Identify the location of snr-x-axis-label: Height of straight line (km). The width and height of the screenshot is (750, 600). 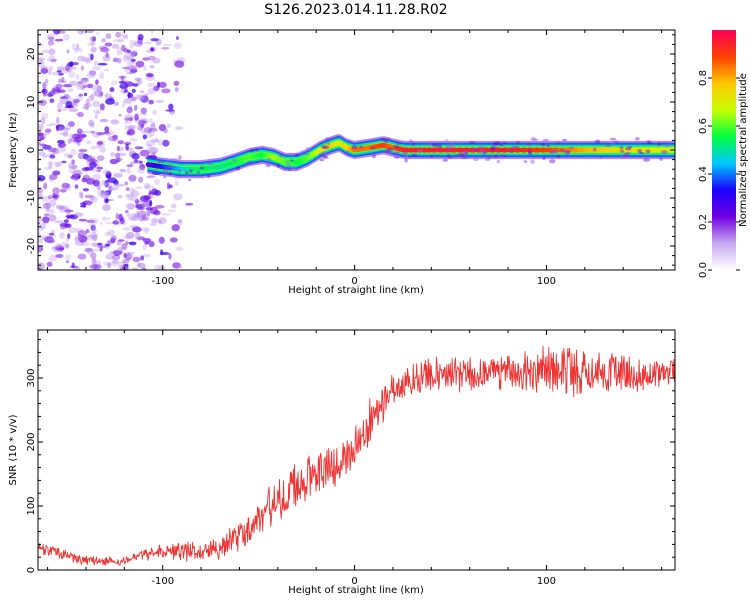
(356, 590).